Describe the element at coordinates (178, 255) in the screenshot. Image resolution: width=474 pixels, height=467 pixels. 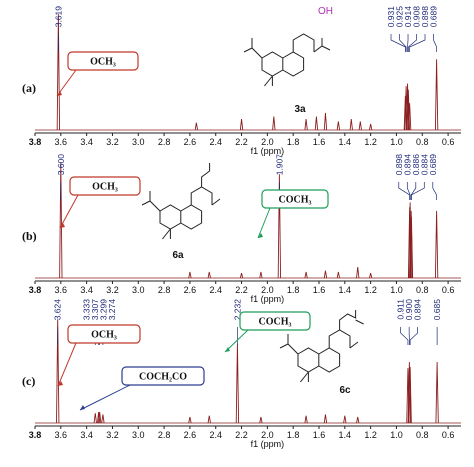
I see `compound-label: 6a` at that location.